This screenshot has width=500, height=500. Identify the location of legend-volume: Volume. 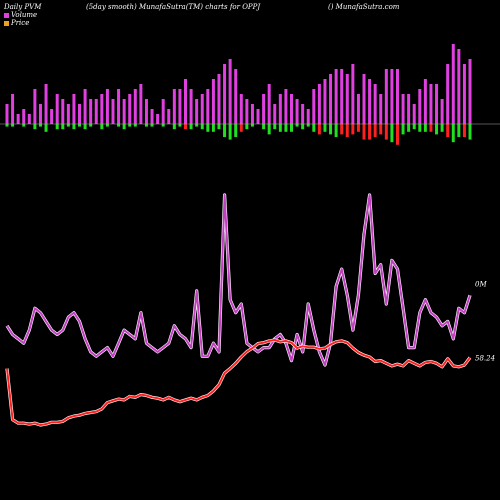
(20, 15).